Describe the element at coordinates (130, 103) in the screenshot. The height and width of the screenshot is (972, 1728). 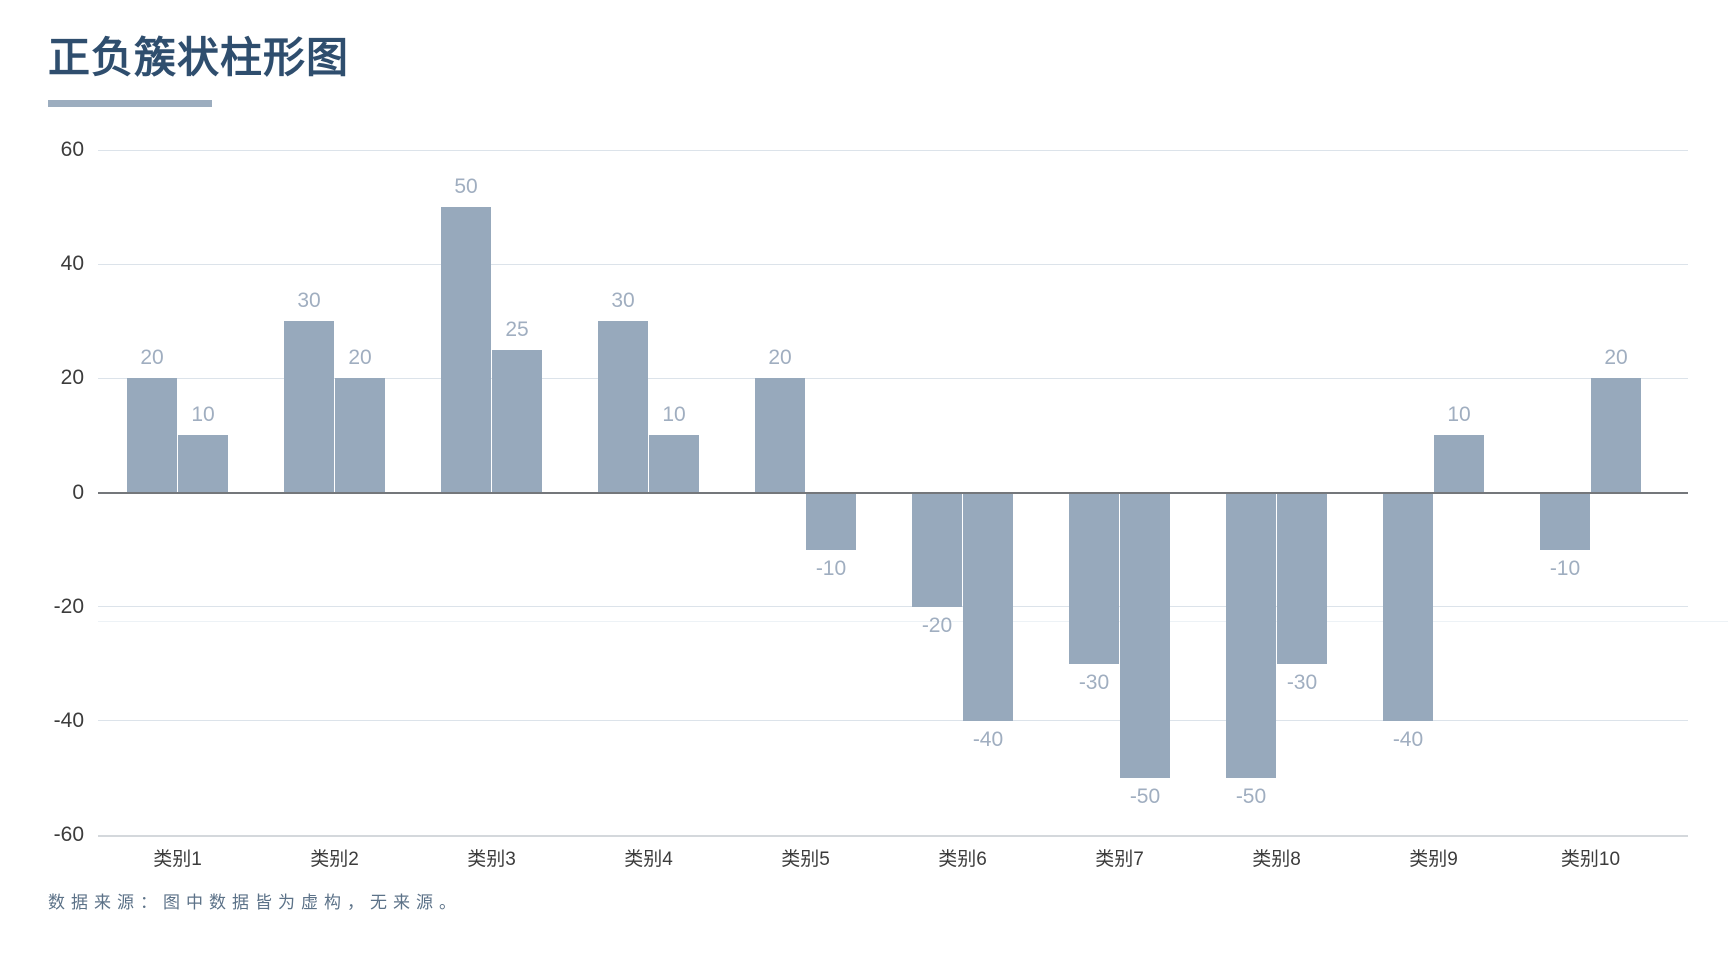
I see `title-underline` at that location.